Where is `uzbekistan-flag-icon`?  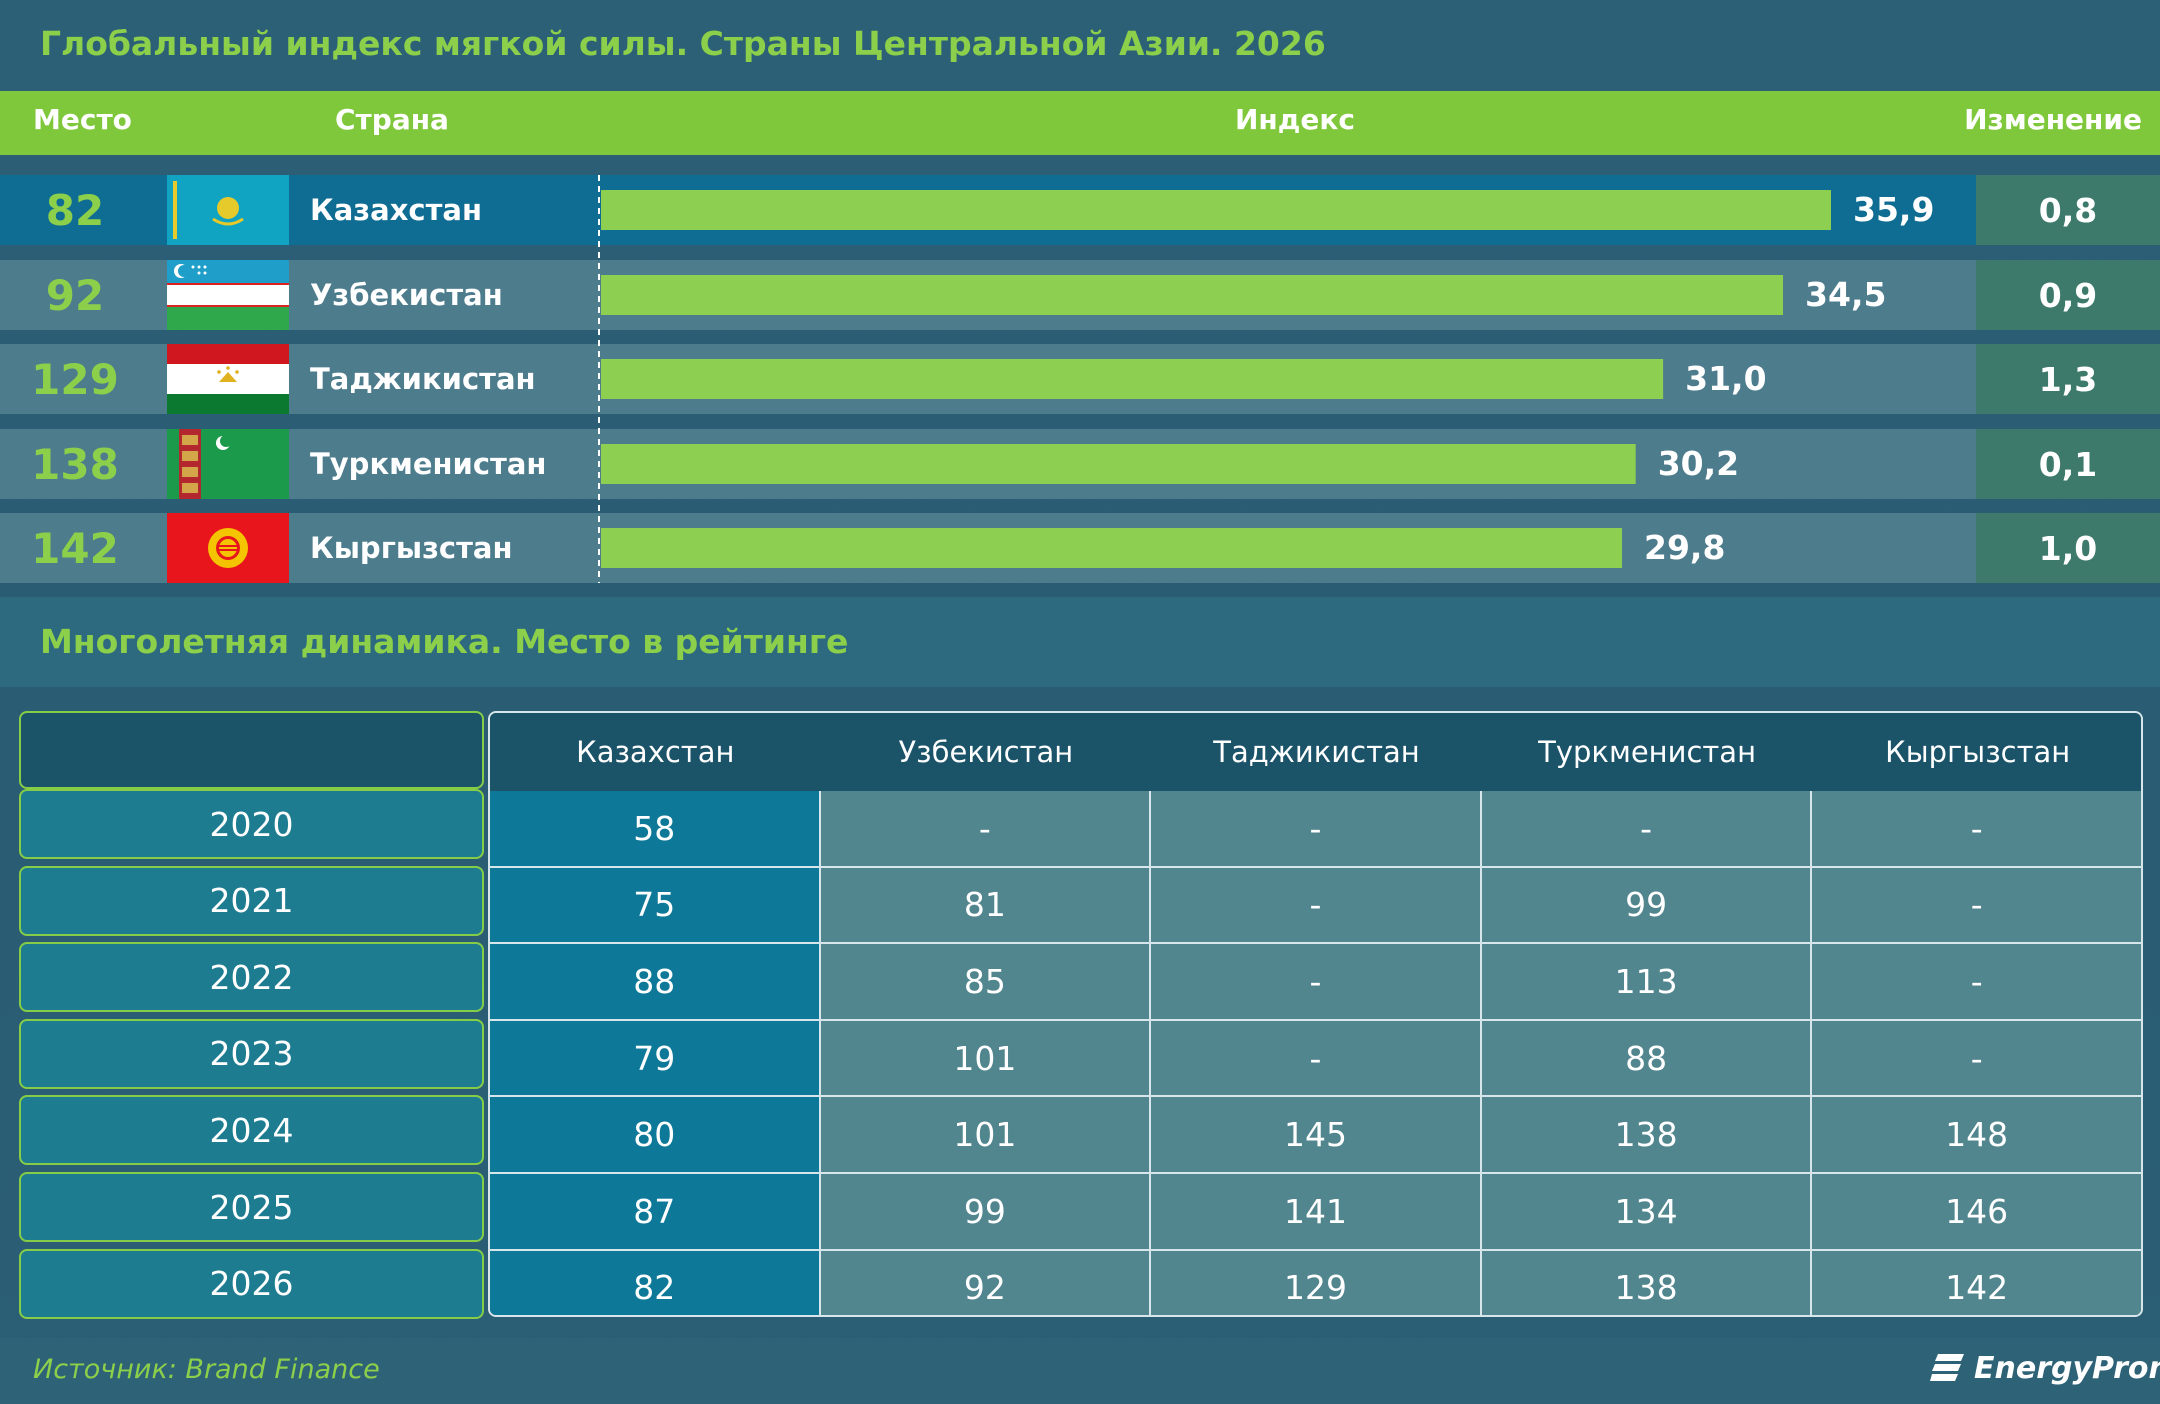
uzbekistan-flag-icon is located at coordinates (228, 295).